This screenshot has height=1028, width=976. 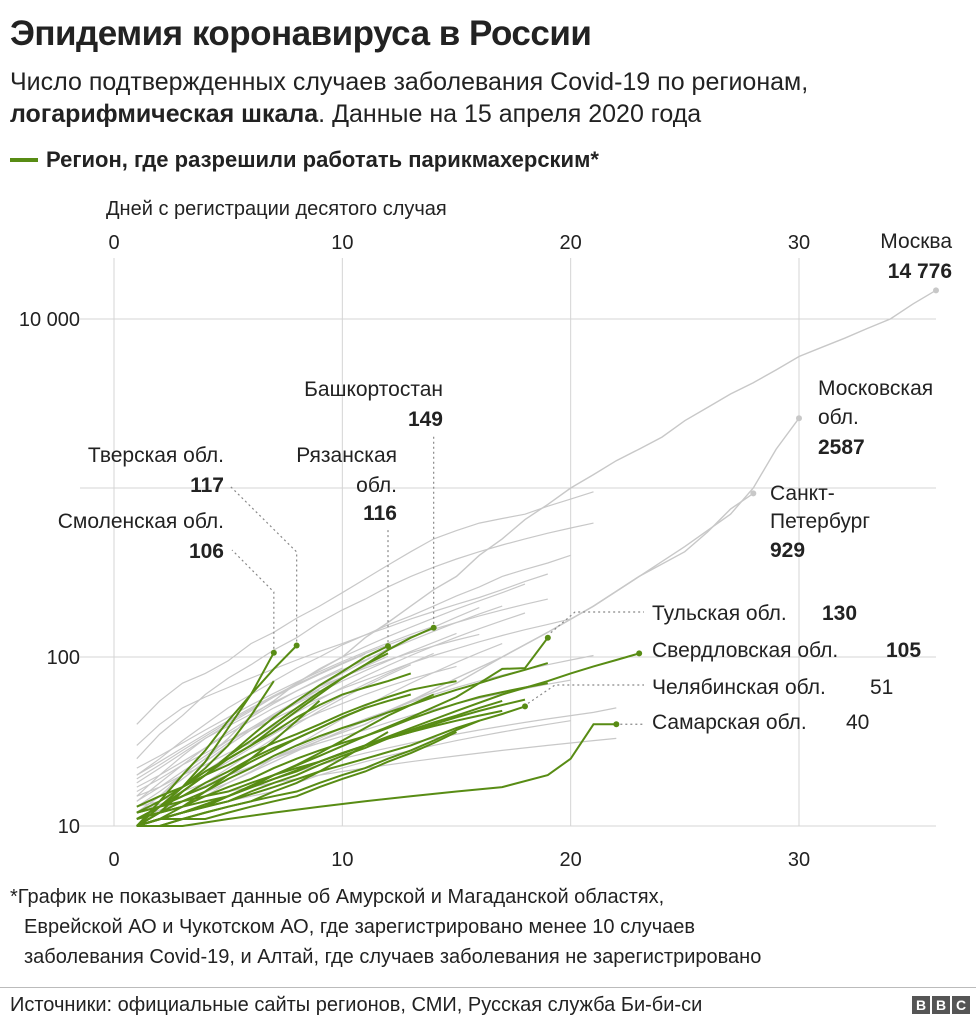 What do you see at coordinates (207, 485) in the screenshot?
I see `label-tver-value: 117` at bounding box center [207, 485].